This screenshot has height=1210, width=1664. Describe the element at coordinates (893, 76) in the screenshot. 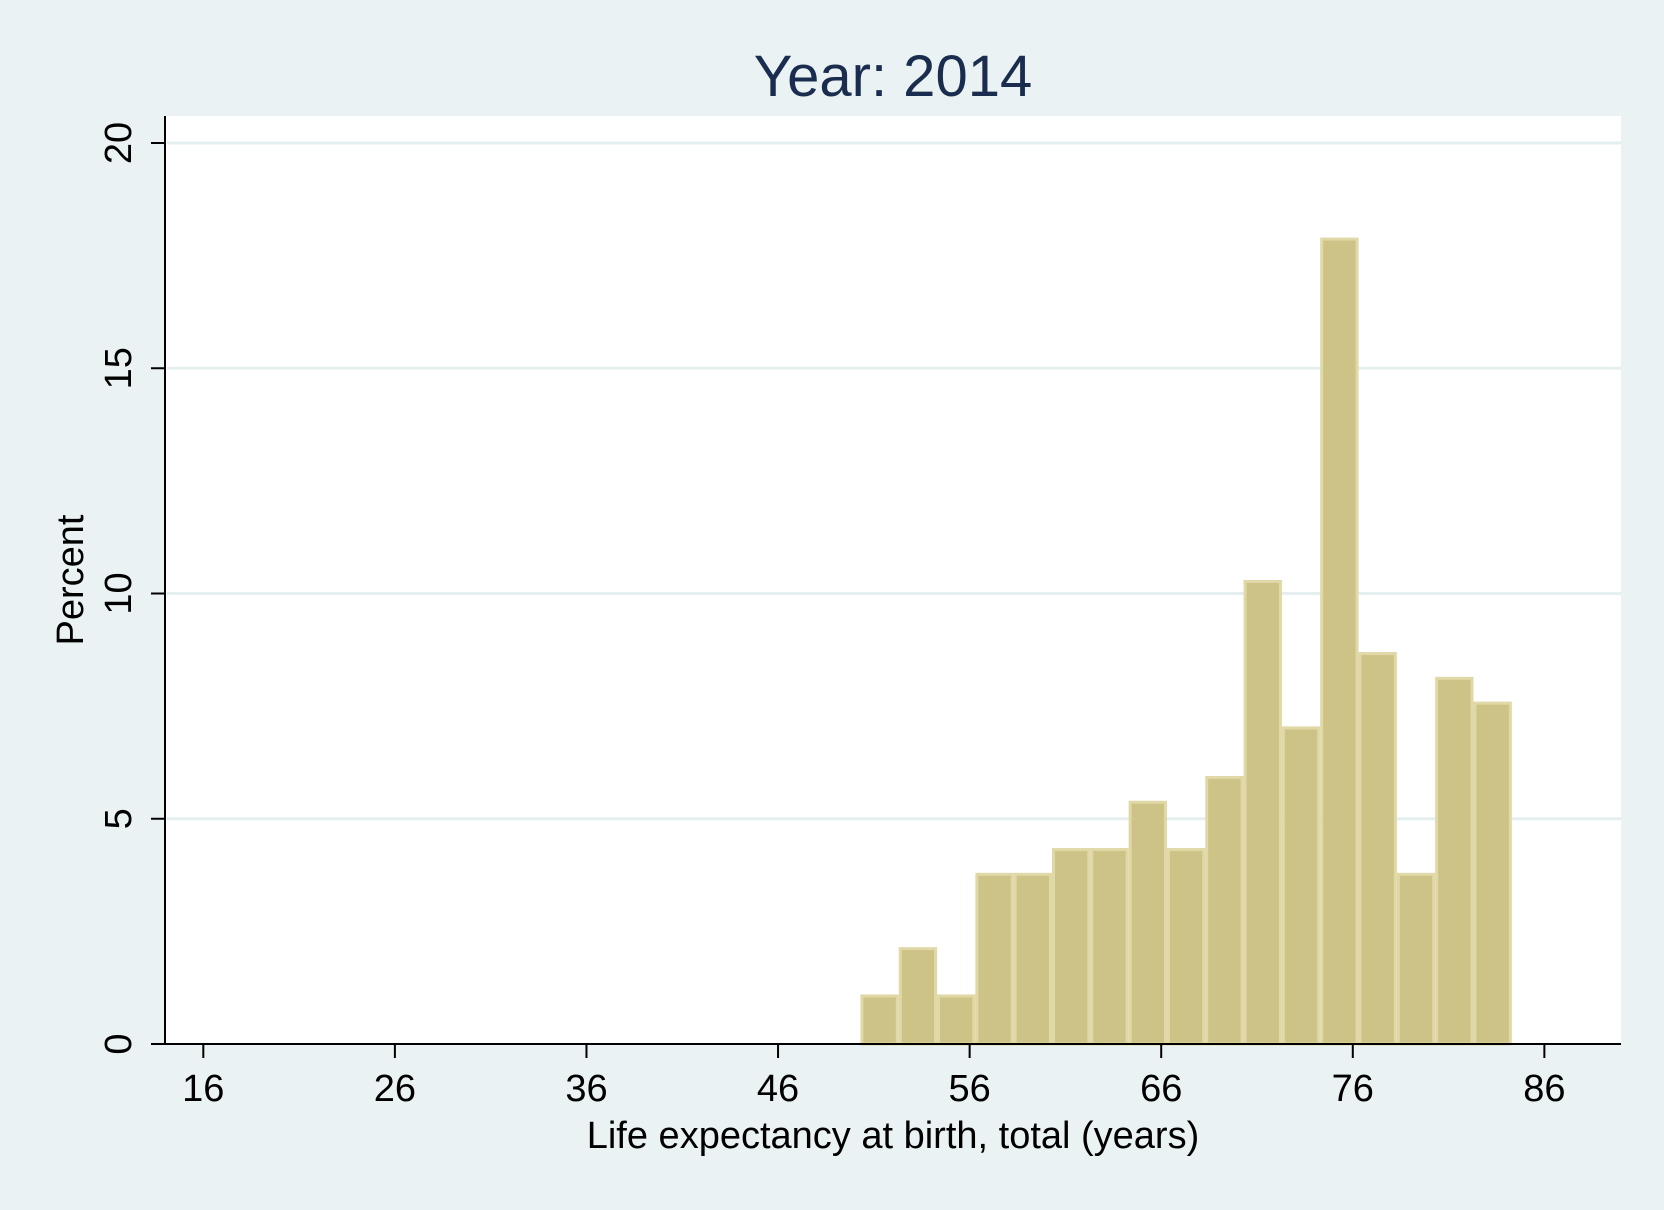

I see `chart-title: Year: 2014` at that location.